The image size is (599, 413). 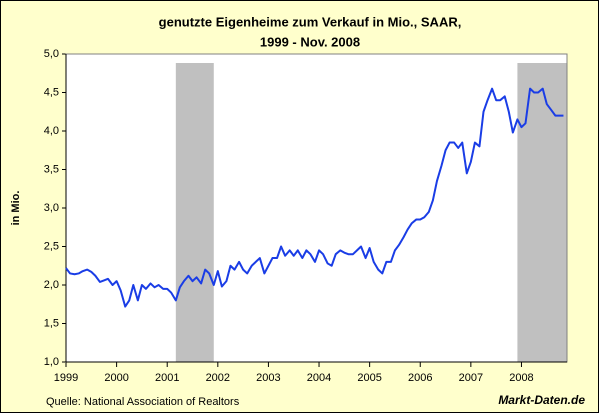 I want to click on y-tick-label: 3,0, so click(x=51, y=208).